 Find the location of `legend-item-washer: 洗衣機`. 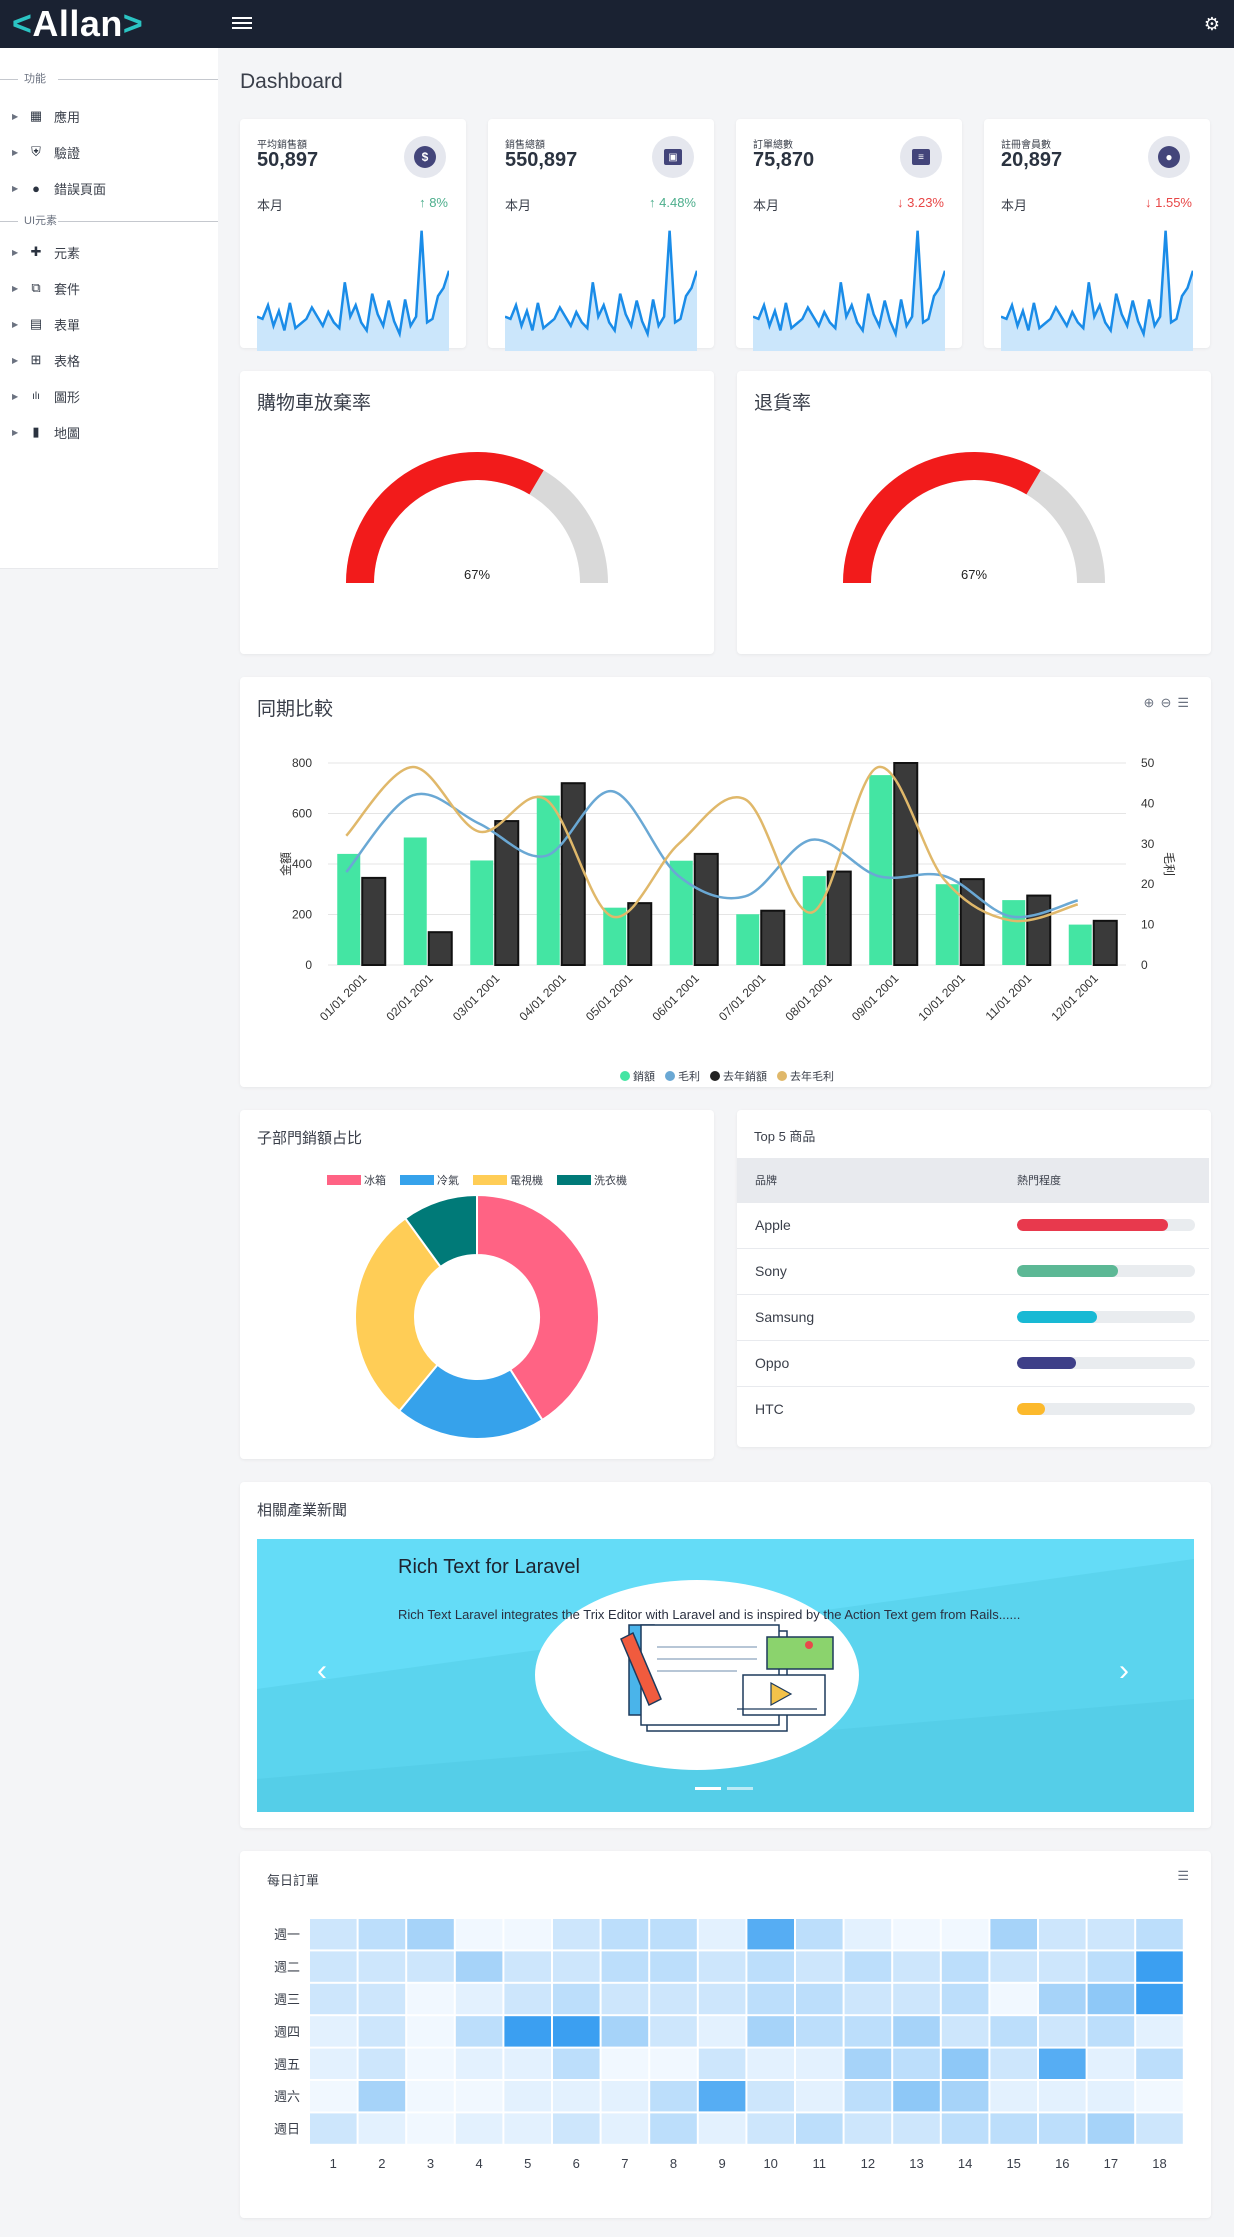

legend-item-washer: 洗衣機 is located at coordinates (592, 1180).